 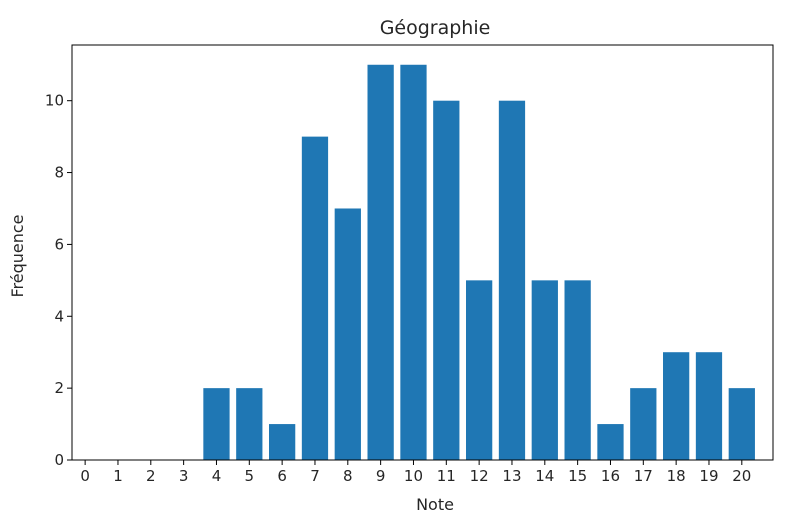 What do you see at coordinates (151, 476) in the screenshot?
I see `x-tick-label-2: 2` at bounding box center [151, 476].